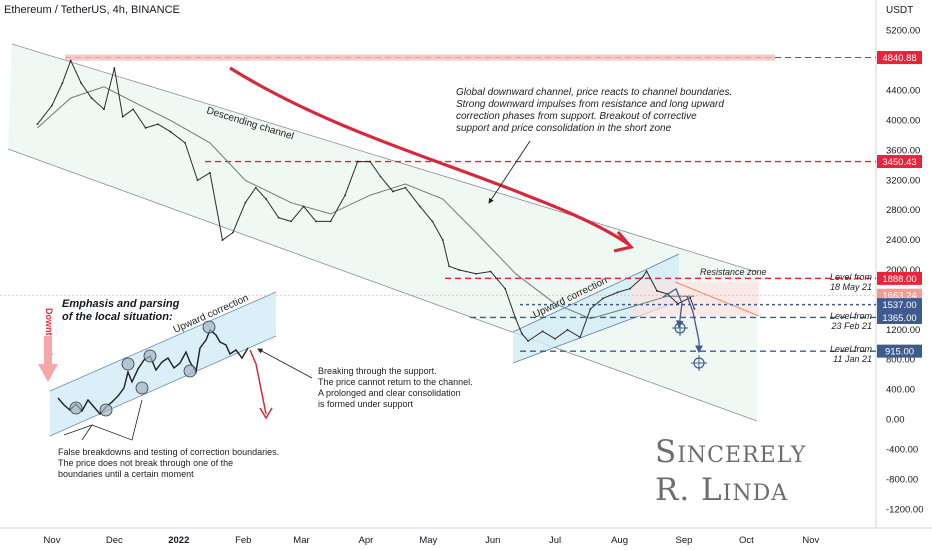 This screenshot has width=932, height=550. I want to click on price-tick-label: 0.00, so click(895, 420).